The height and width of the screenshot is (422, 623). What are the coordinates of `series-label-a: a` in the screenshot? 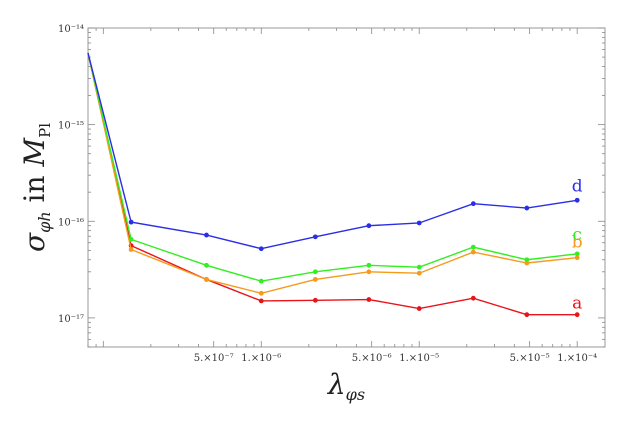 It's located at (577, 304).